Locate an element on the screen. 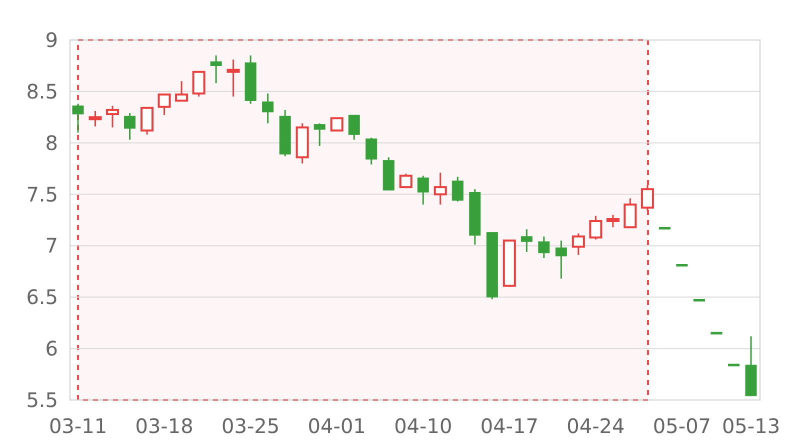  y-tick-label: 6.5 is located at coordinates (42, 297).